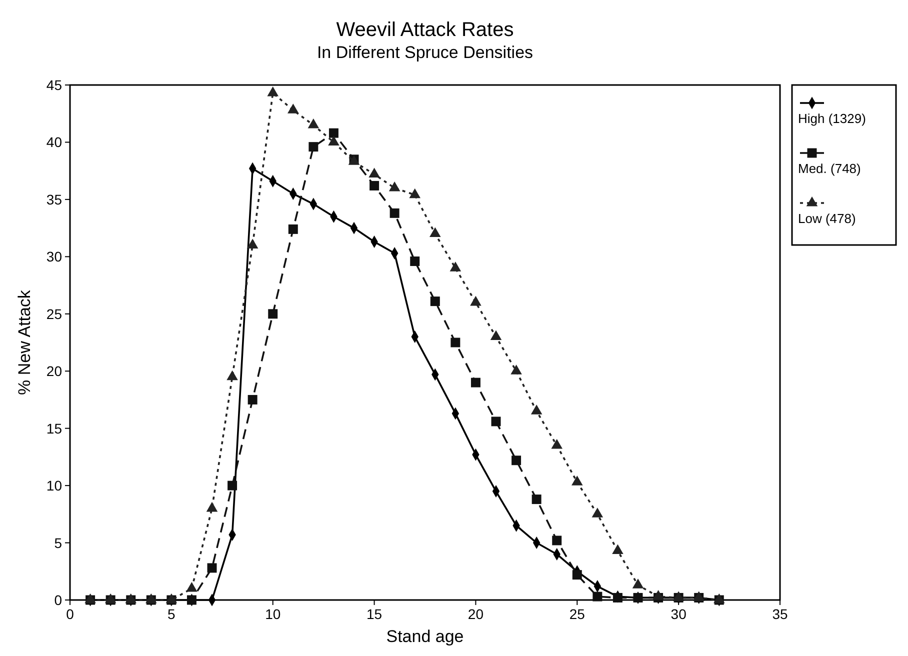 This screenshot has width=908, height=656. I want to click on x-tick-label: 35, so click(780, 614).